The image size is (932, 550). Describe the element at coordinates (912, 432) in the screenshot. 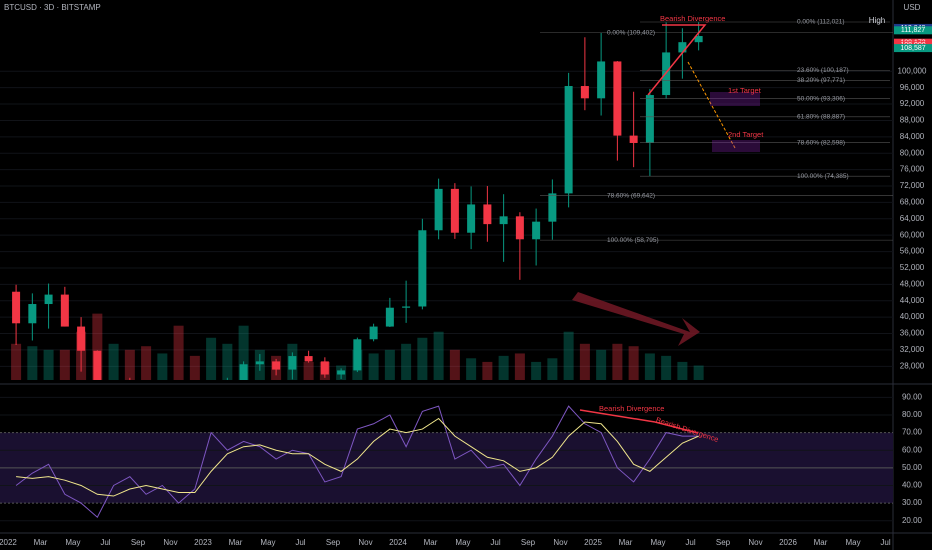

I see `y-tick-label: 70.00` at that location.